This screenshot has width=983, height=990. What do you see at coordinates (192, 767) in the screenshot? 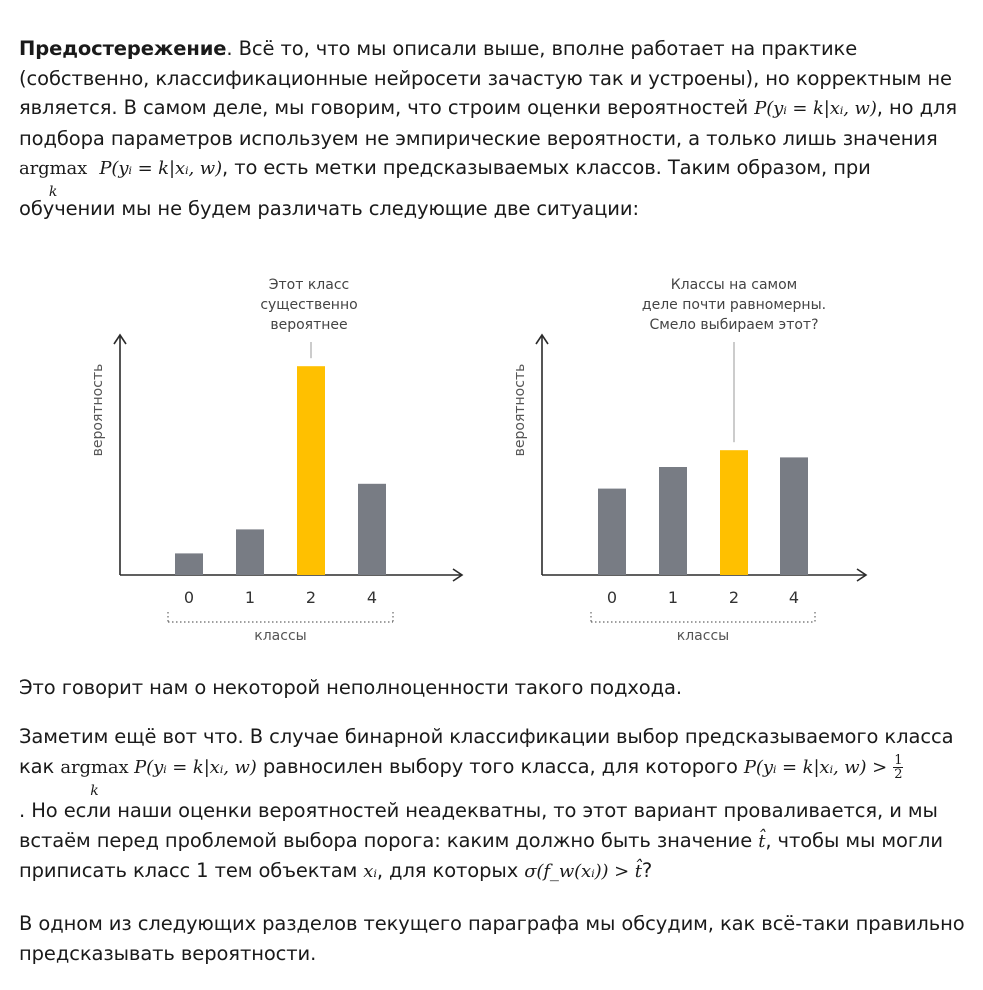
I see `formula-prob-3: P(yᵢ = k|xᵢ, w)` at bounding box center [192, 767].